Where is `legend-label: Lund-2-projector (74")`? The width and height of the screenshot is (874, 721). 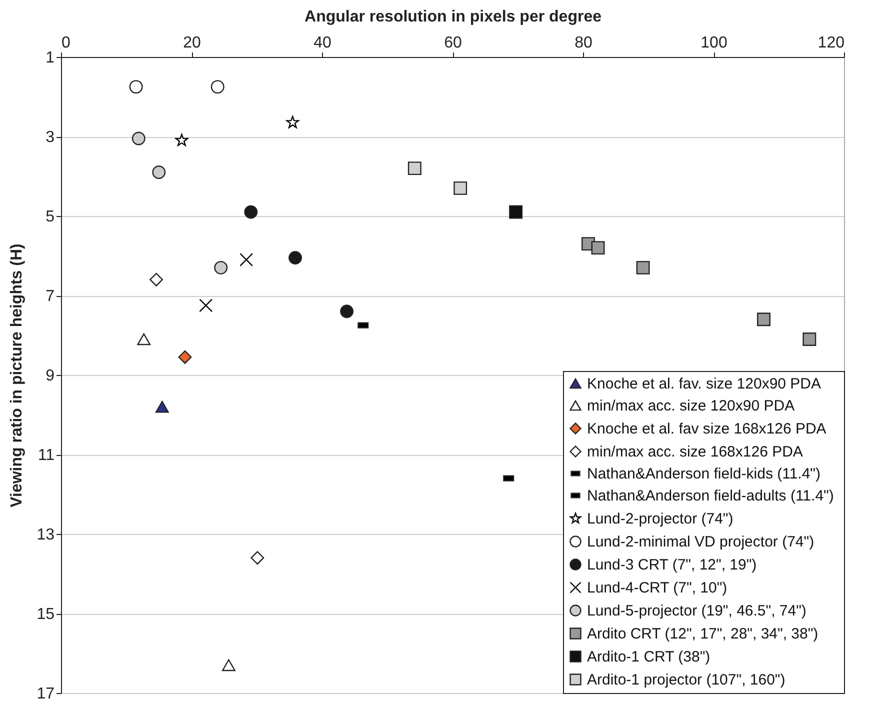
legend-label: Lund-2-projector (74") is located at coordinates (660, 519).